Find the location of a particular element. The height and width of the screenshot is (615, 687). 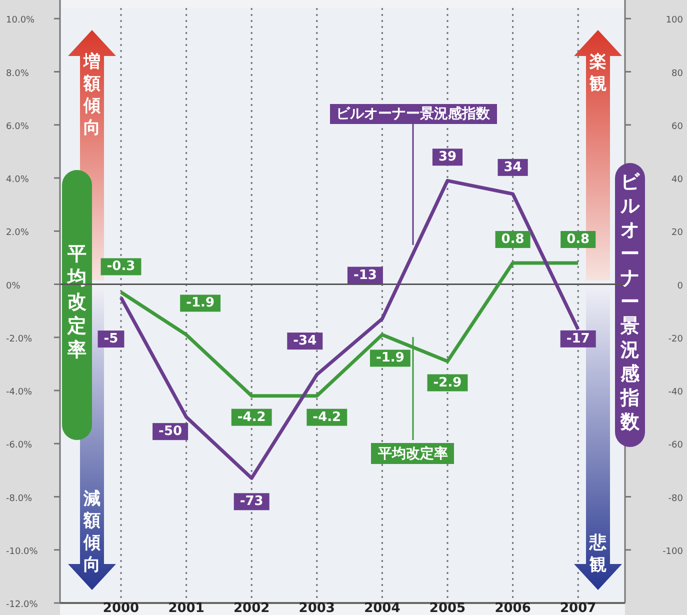

y2-tick-label: -100 is located at coordinates (673, 551).